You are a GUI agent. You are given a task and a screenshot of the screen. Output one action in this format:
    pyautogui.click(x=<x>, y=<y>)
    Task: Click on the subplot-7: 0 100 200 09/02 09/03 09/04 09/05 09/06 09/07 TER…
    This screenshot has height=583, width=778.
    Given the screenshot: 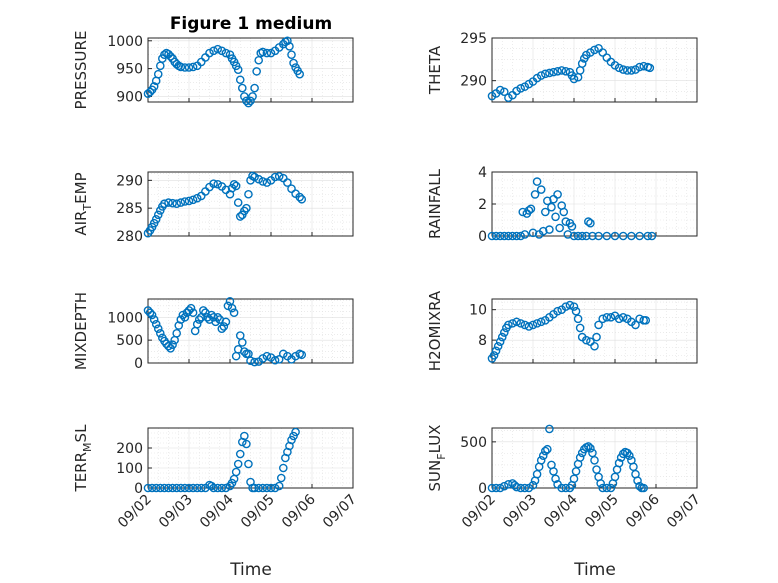 What is the action you would take?
    pyautogui.click(x=216, y=477)
    